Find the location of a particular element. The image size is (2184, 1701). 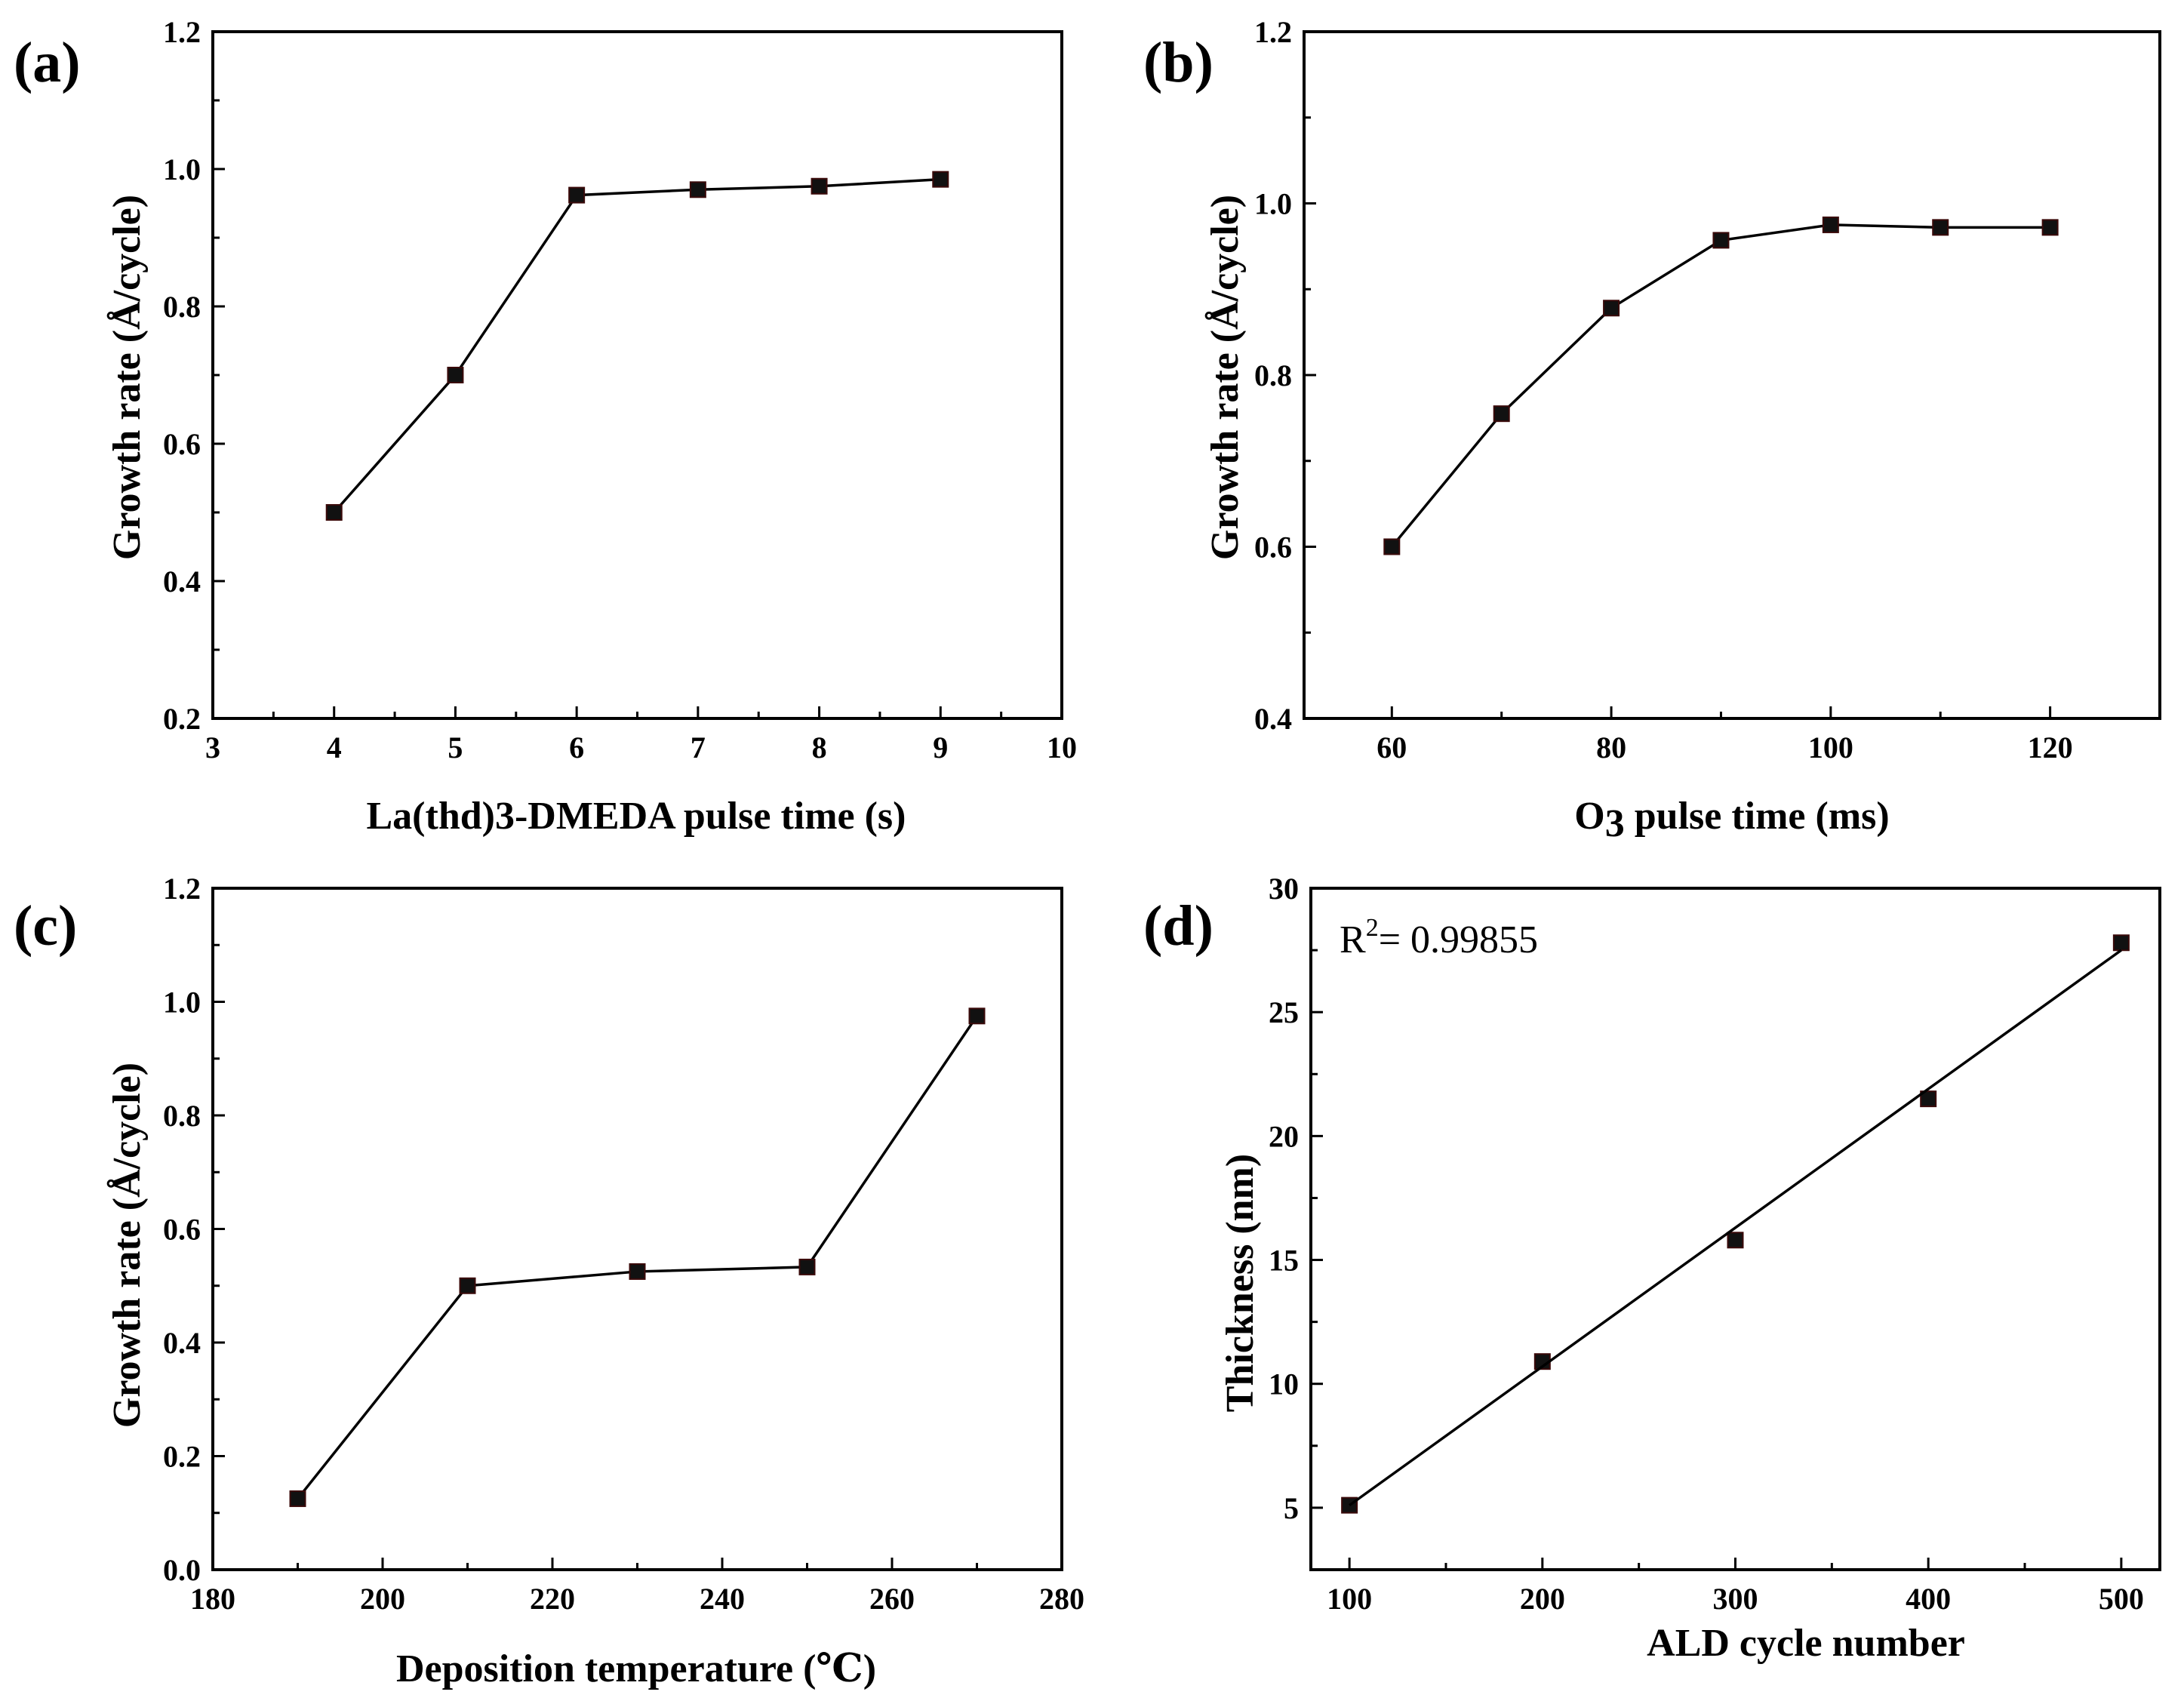

fit-line is located at coordinates (1735, 1228).